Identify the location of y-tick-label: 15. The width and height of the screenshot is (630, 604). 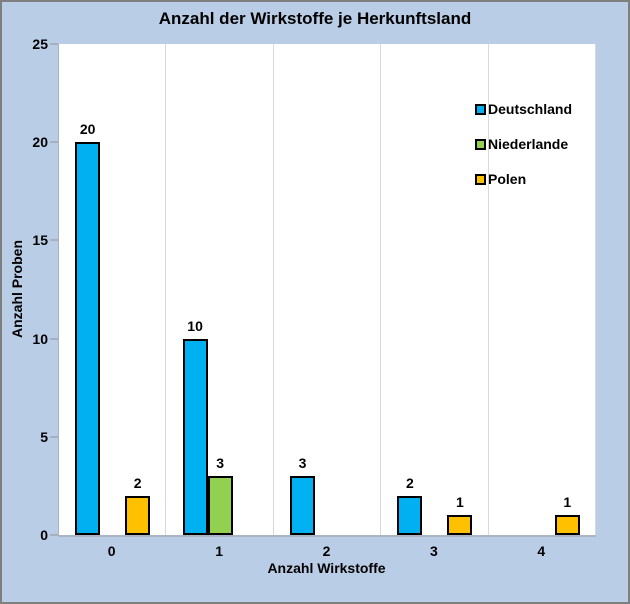
(40, 240).